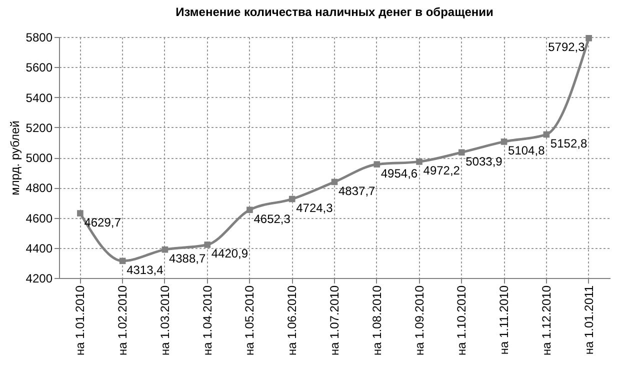 Image resolution: width=618 pixels, height=380 pixels. Describe the element at coordinates (399, 173) in the screenshot. I see `data-label: 4954,6` at that location.